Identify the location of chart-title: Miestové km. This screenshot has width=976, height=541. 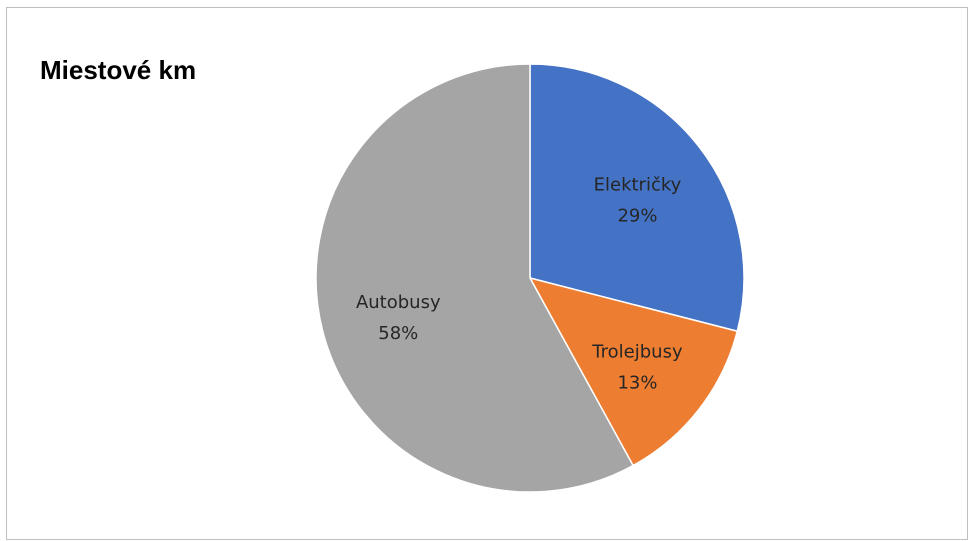
(118, 70).